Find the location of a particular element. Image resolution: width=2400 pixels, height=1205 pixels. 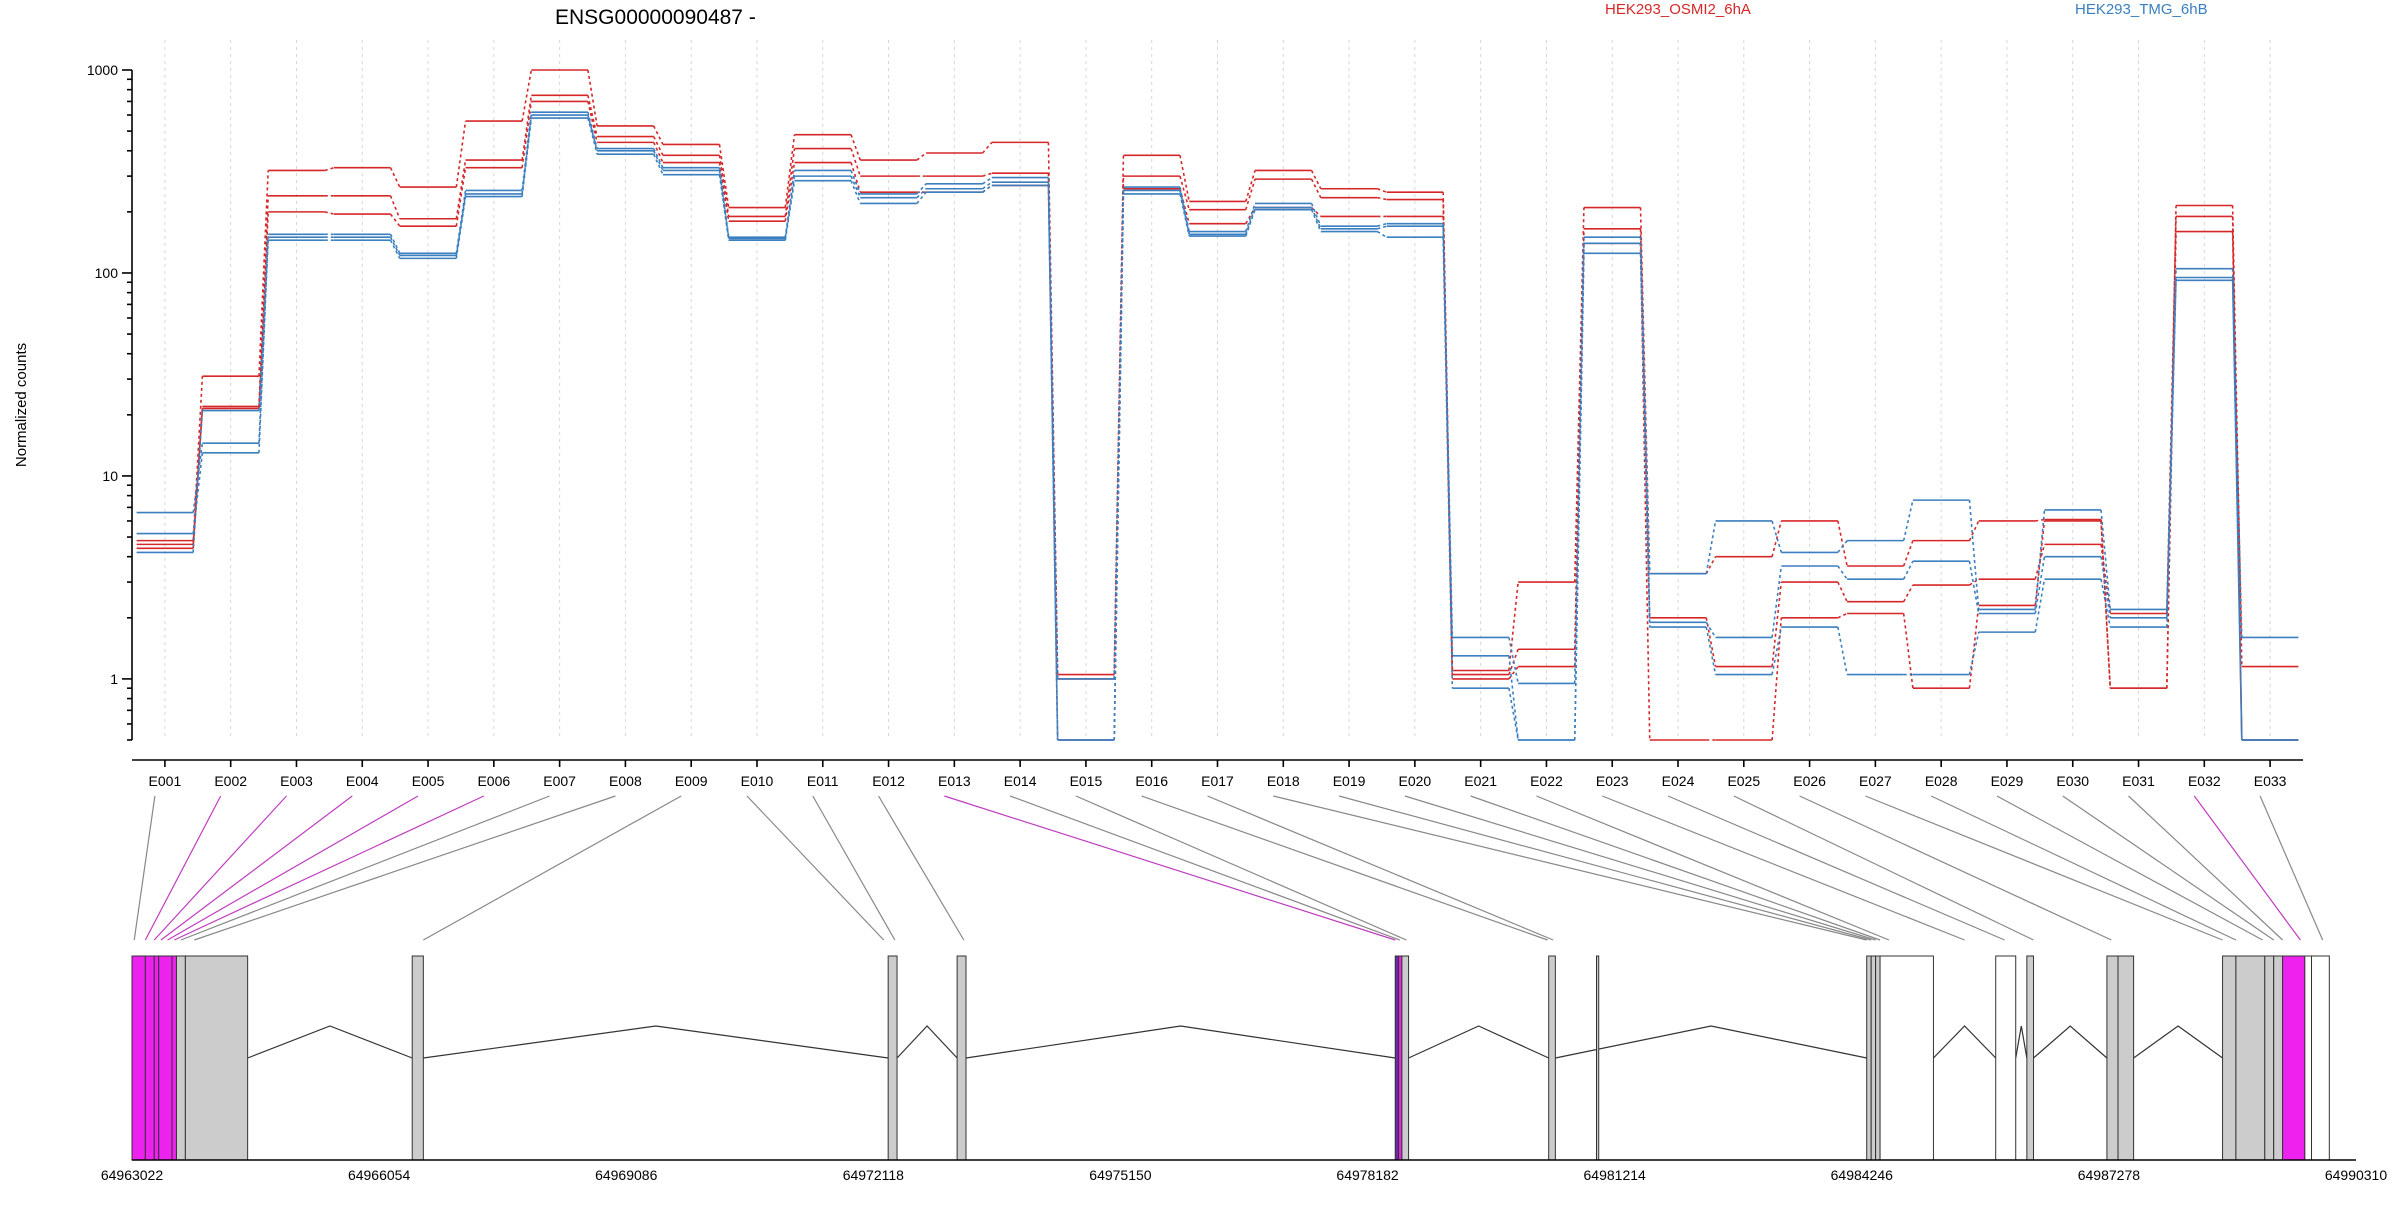

connector-e029 is located at coordinates (2129, 868).